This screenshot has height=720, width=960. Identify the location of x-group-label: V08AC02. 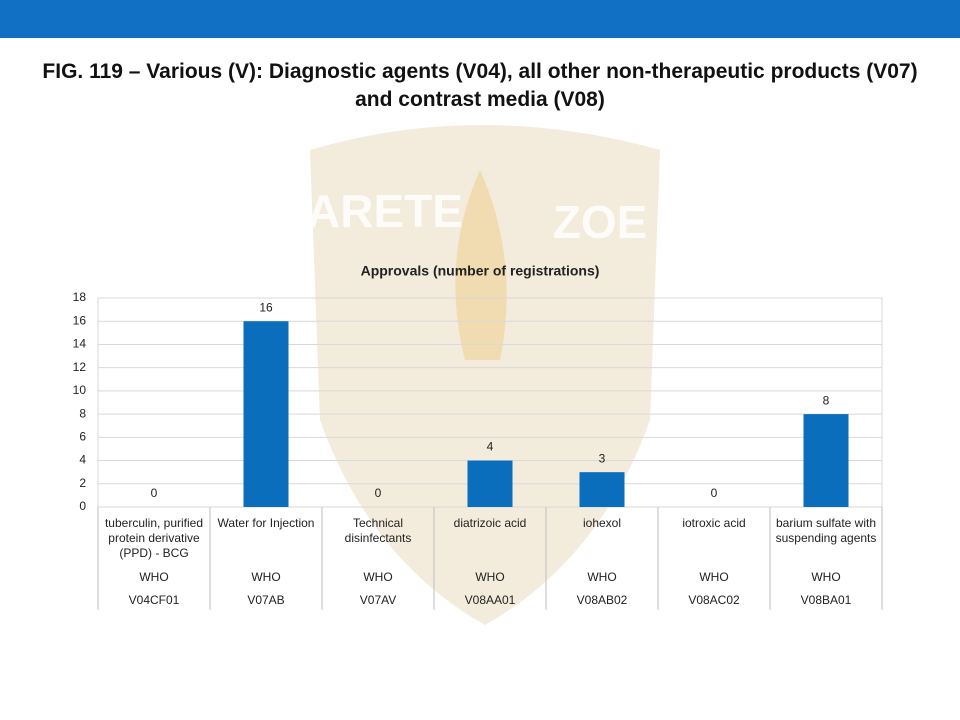
(714, 600).